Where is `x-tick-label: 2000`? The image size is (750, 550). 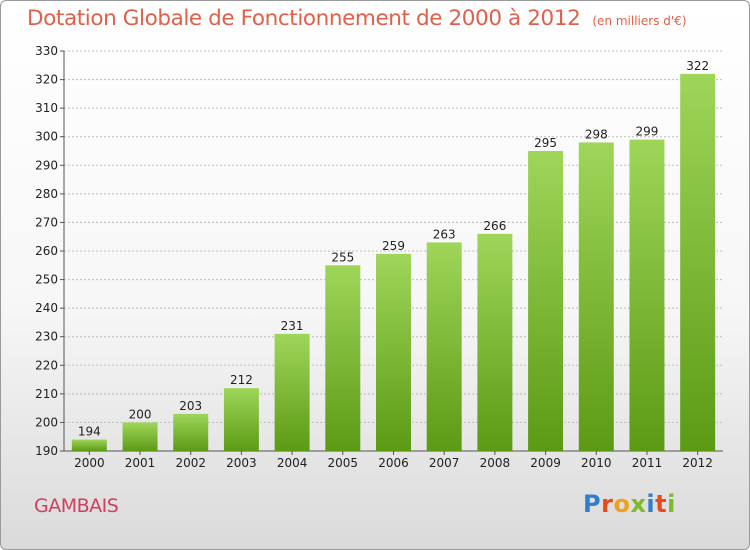 x-tick-label: 2000 is located at coordinates (89, 463).